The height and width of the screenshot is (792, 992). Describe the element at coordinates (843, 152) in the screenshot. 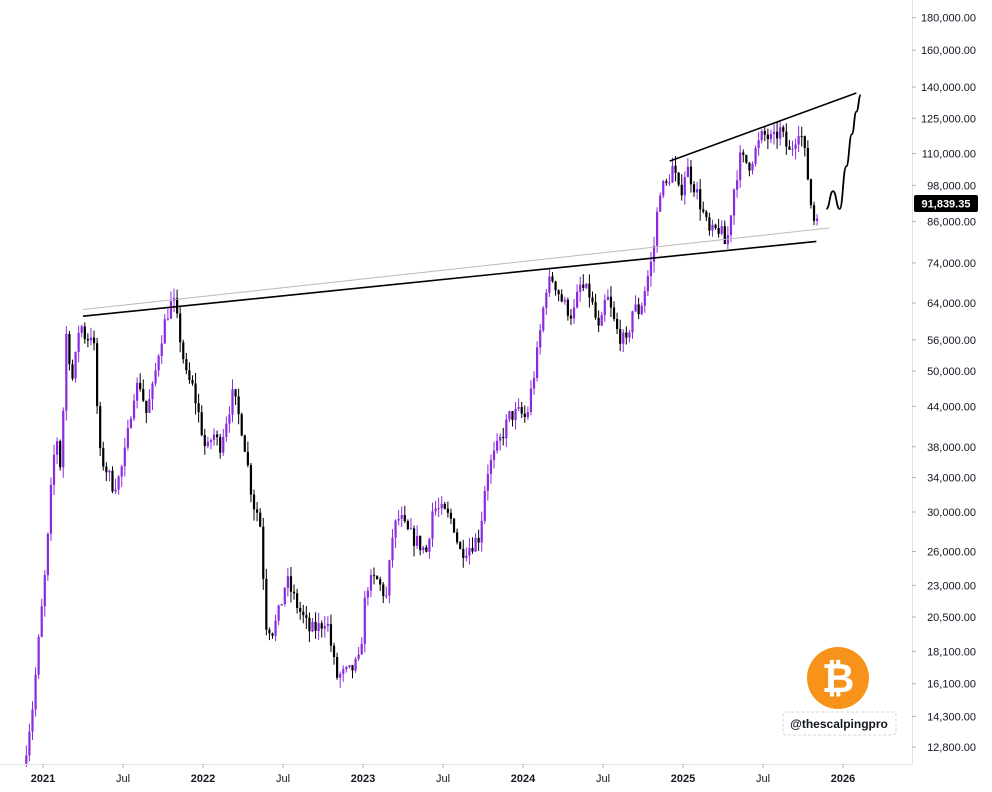

I see `projection-path` at that location.